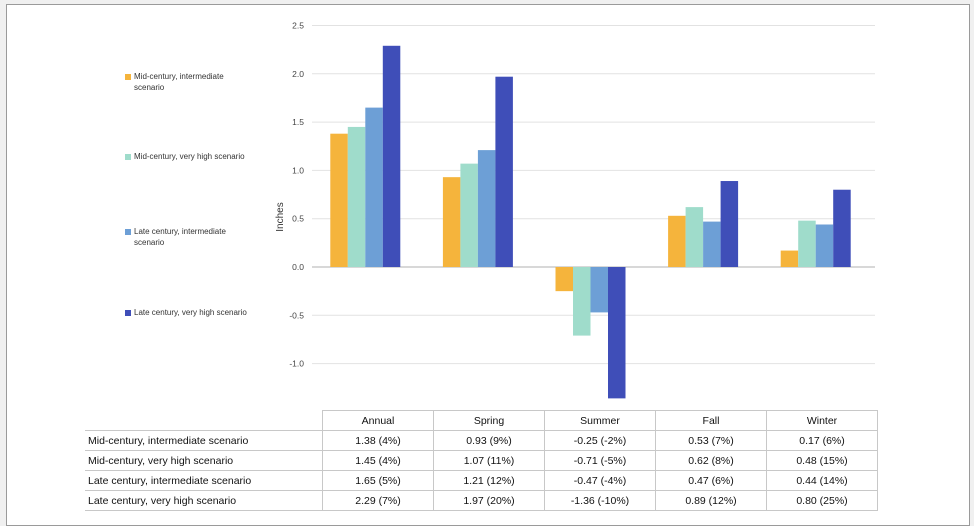 The image size is (974, 526). I want to click on table-cell: 0.62 (8%), so click(711, 460).